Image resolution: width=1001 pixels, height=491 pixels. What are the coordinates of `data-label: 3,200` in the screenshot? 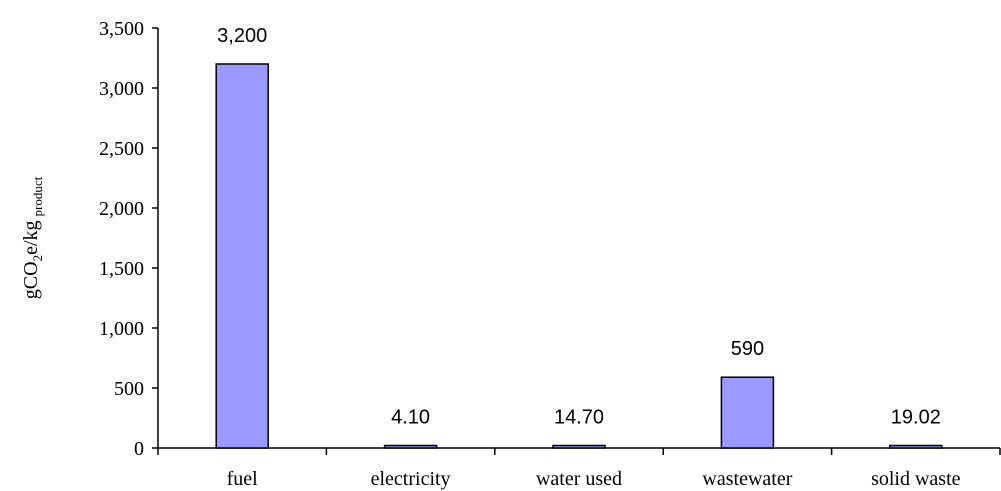 It's located at (242, 36).